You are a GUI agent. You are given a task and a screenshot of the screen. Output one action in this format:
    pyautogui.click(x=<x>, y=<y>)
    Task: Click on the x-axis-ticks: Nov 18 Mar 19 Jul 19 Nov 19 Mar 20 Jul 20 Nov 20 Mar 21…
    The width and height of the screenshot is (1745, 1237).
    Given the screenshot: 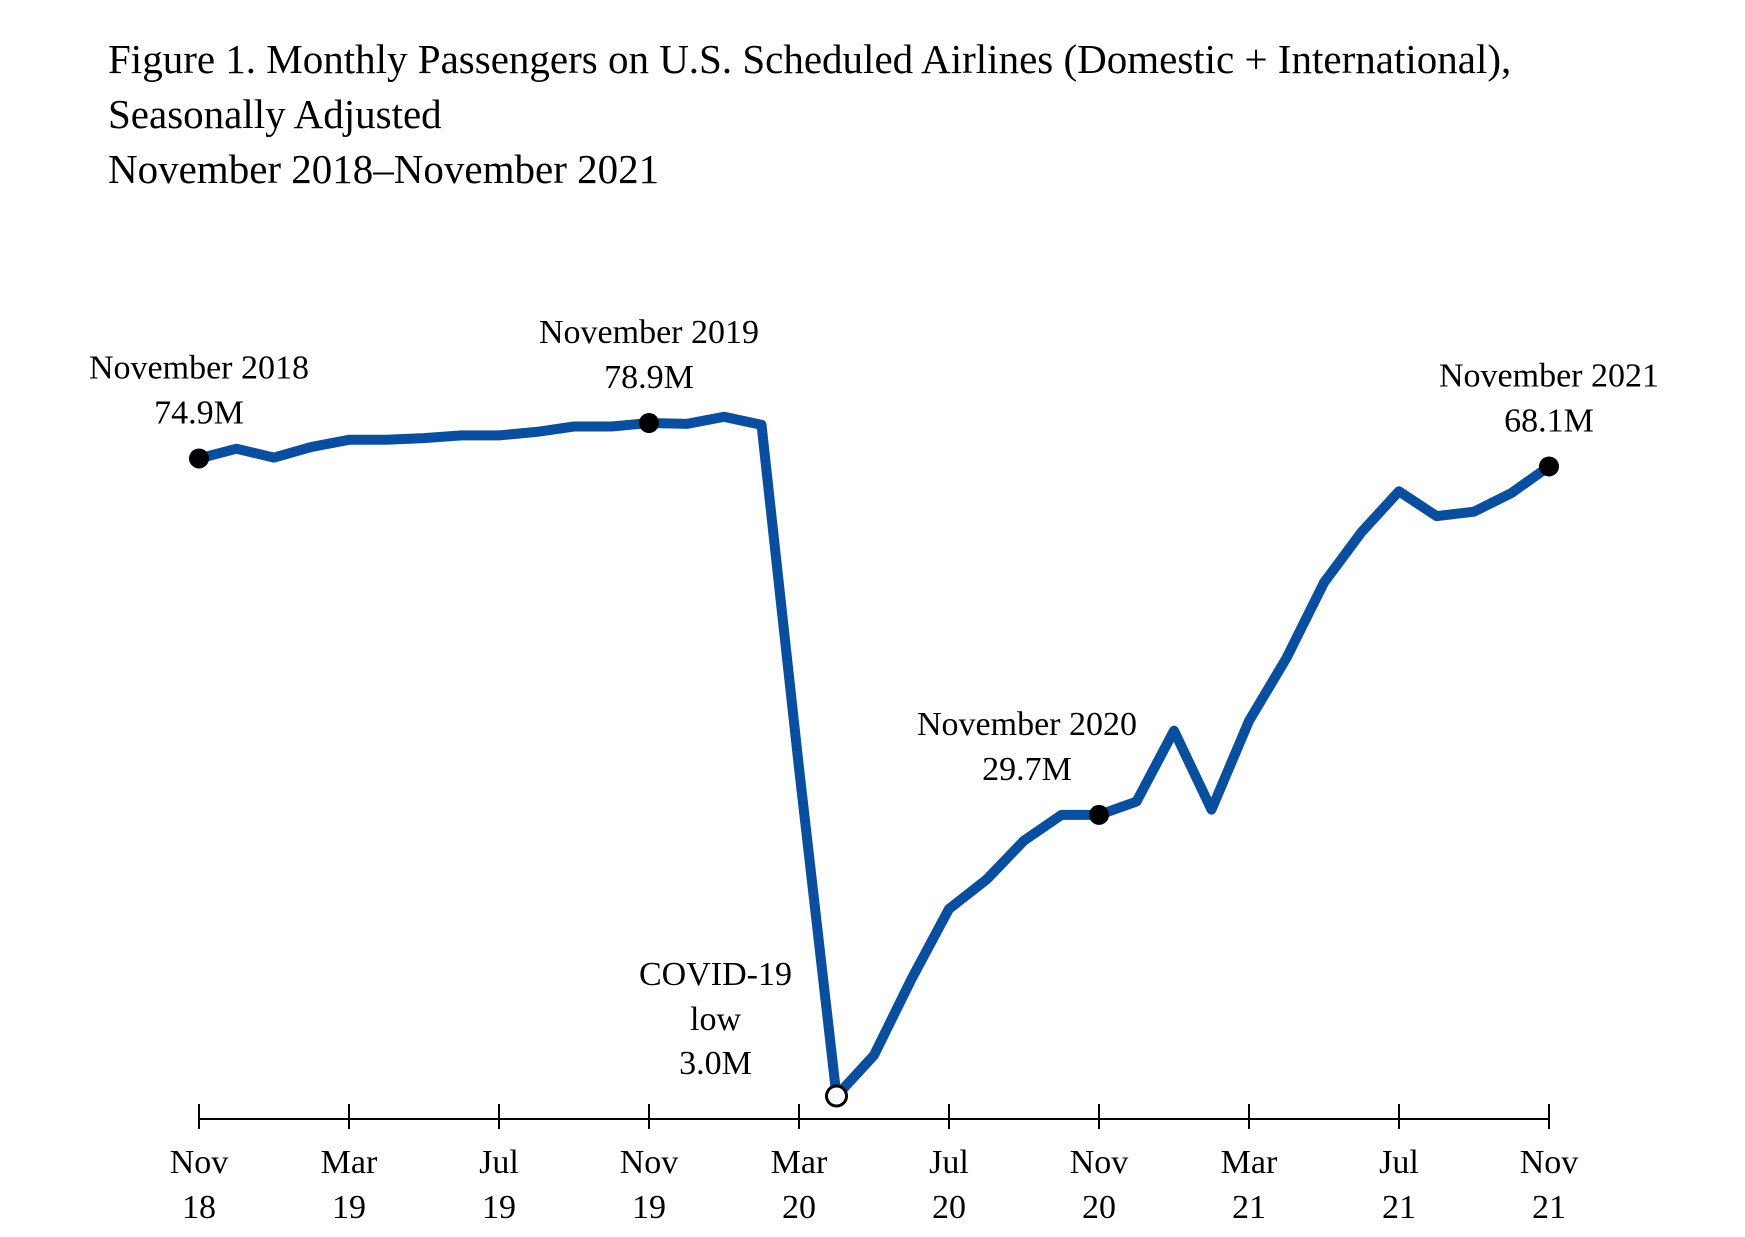 What is the action you would take?
    pyautogui.click(x=874, y=1165)
    